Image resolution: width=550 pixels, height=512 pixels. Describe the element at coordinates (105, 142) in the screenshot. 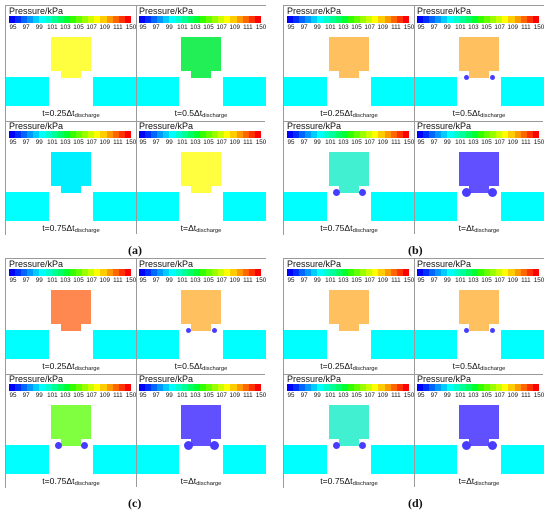

I see `colorbar-tick-label: 109` at that location.